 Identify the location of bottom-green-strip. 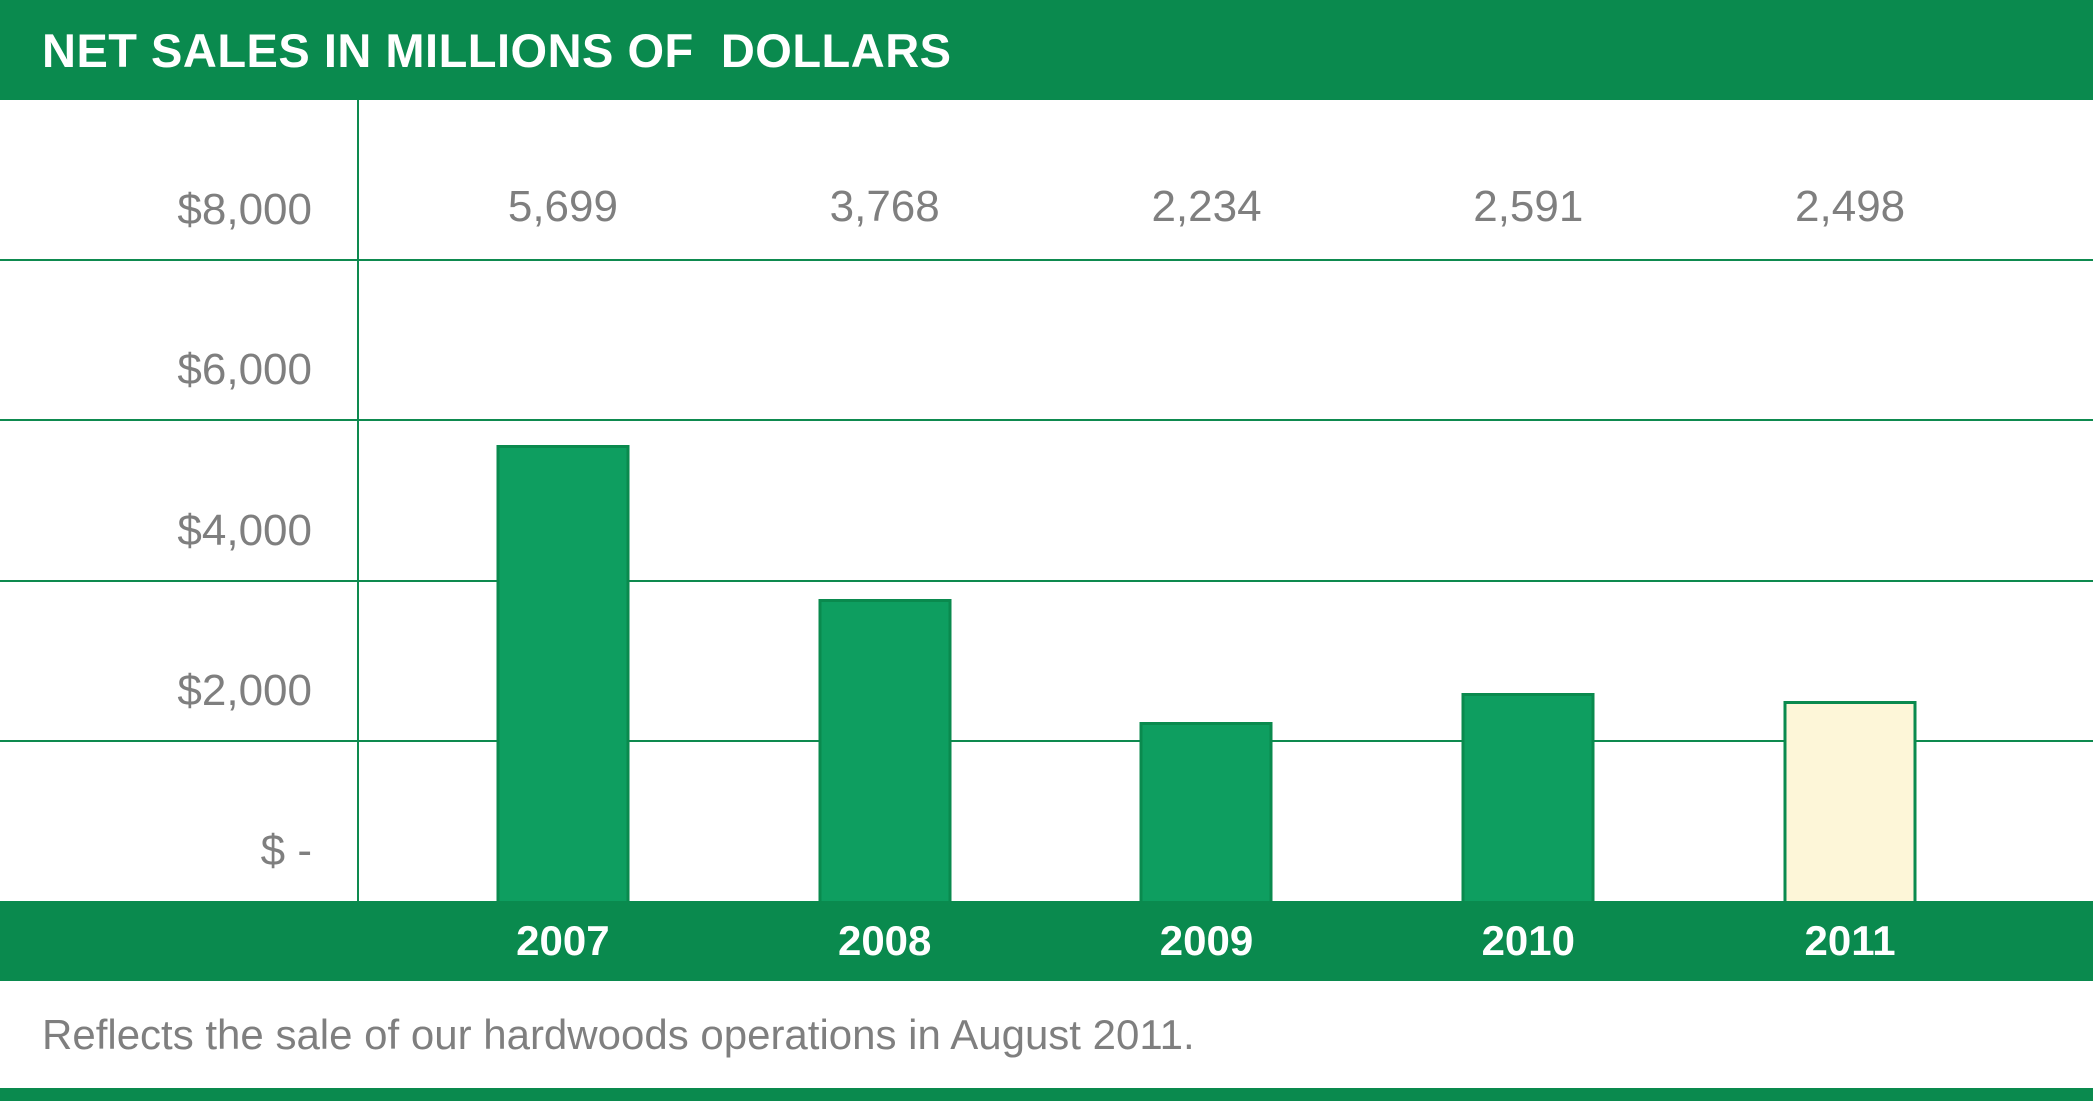
(1046, 1094).